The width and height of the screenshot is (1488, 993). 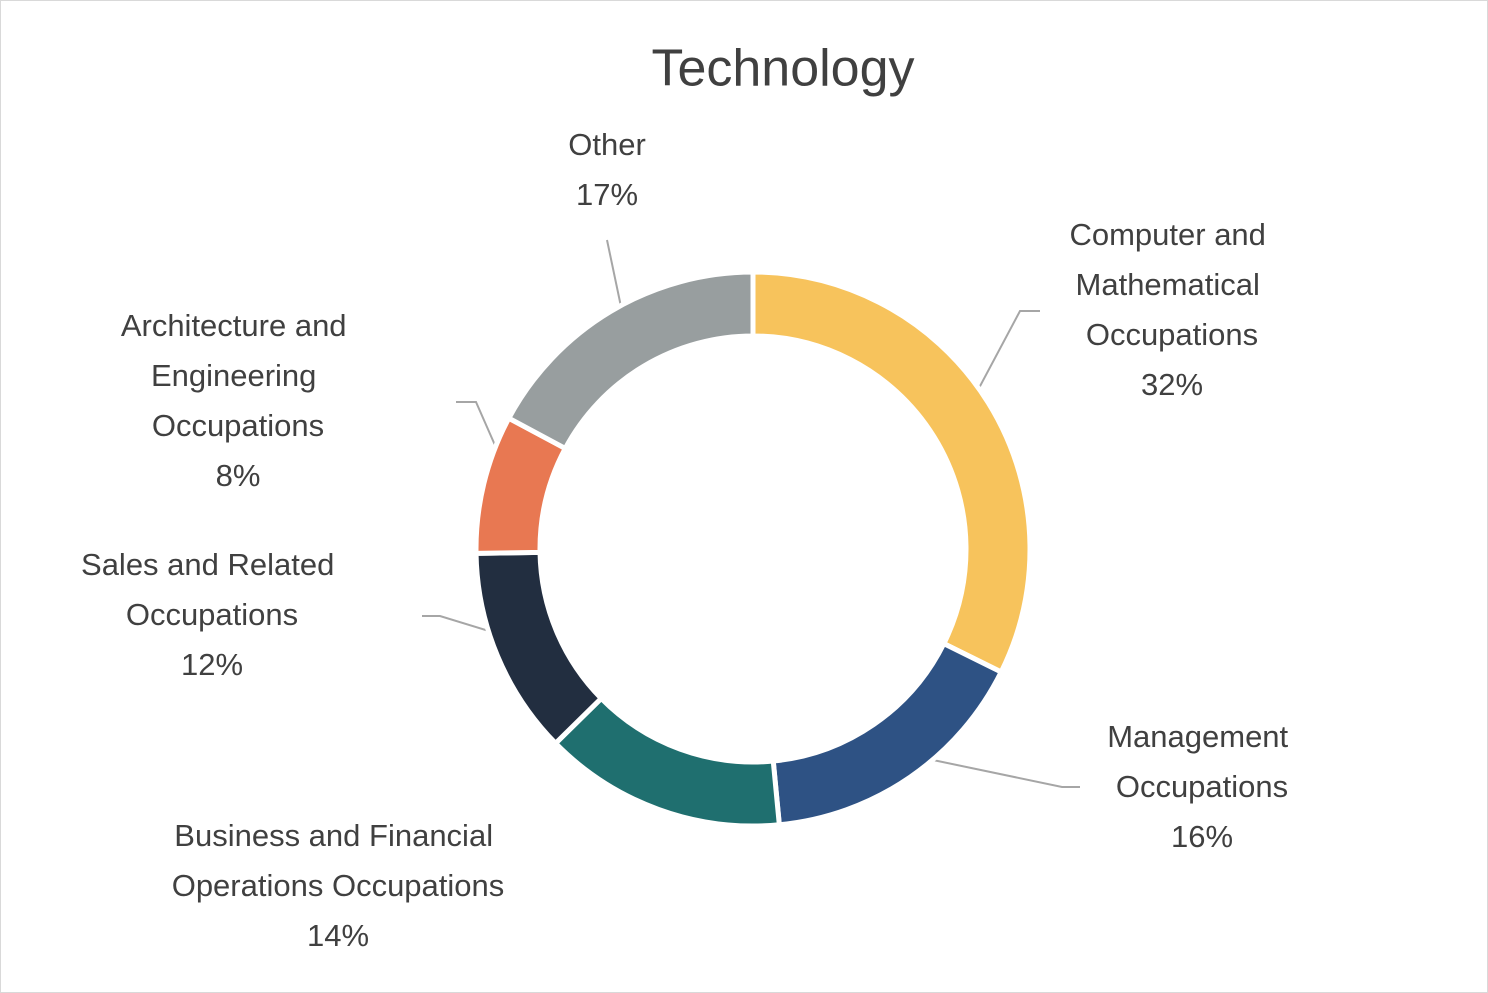 What do you see at coordinates (1202, 761) in the screenshot?
I see `category-label: Management Occupations` at bounding box center [1202, 761].